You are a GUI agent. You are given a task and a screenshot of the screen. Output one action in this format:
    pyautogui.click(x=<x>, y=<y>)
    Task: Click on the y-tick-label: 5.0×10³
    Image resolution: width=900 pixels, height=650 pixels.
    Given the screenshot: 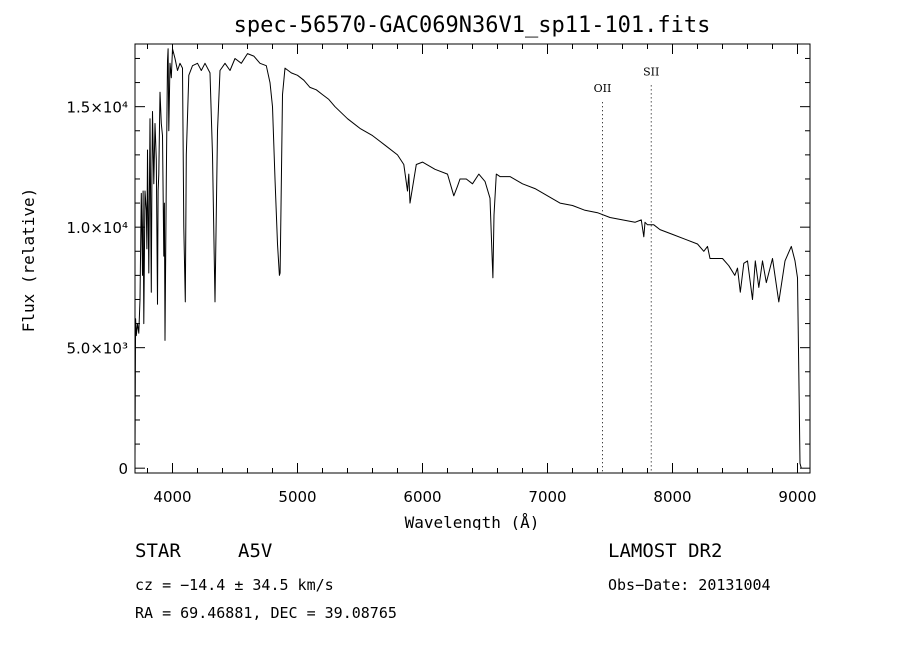 What is the action you would take?
    pyautogui.click(x=97, y=349)
    